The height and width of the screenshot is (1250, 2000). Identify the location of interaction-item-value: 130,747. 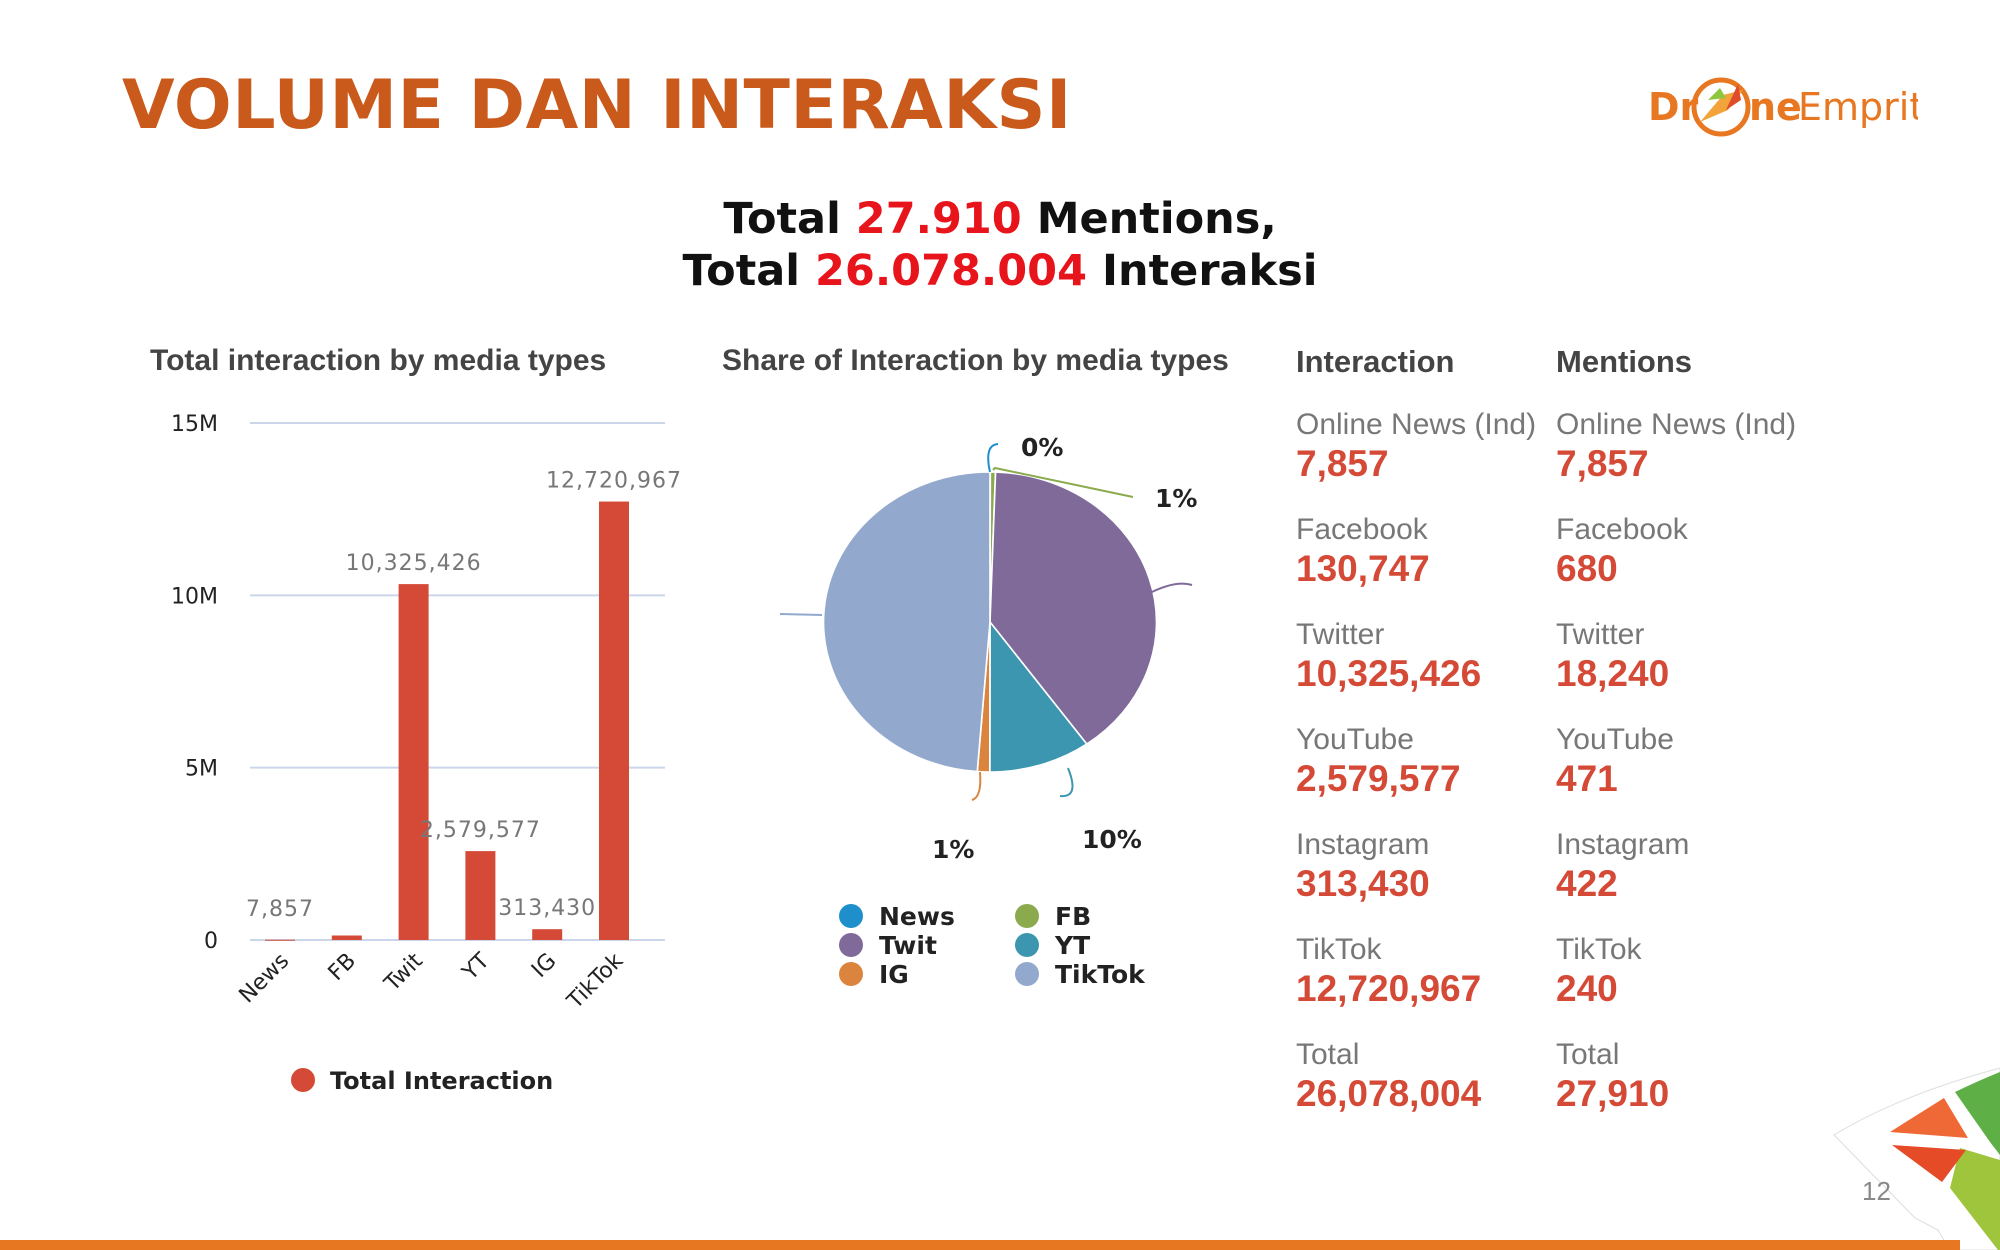
(1363, 568).